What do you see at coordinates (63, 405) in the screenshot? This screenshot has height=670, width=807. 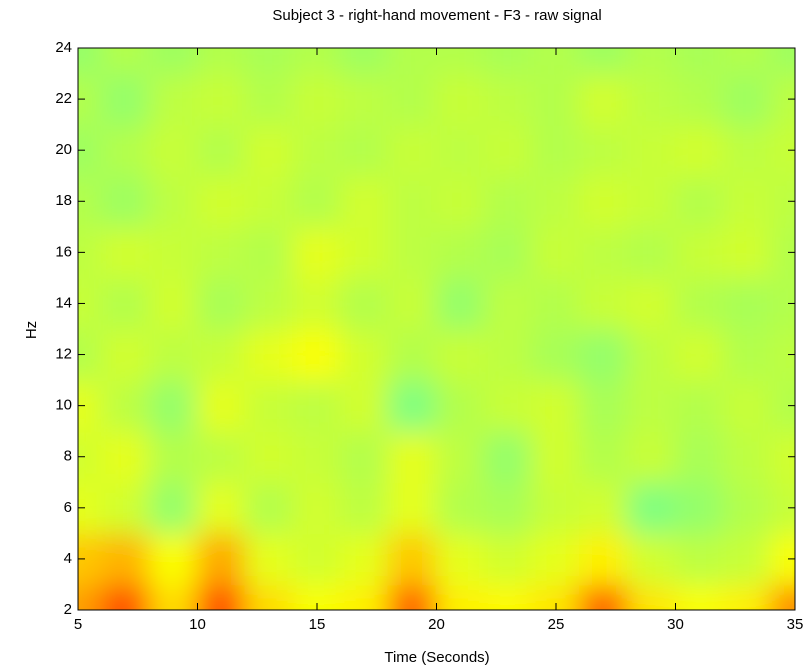 I see `y-tick-label: 10` at bounding box center [63, 405].